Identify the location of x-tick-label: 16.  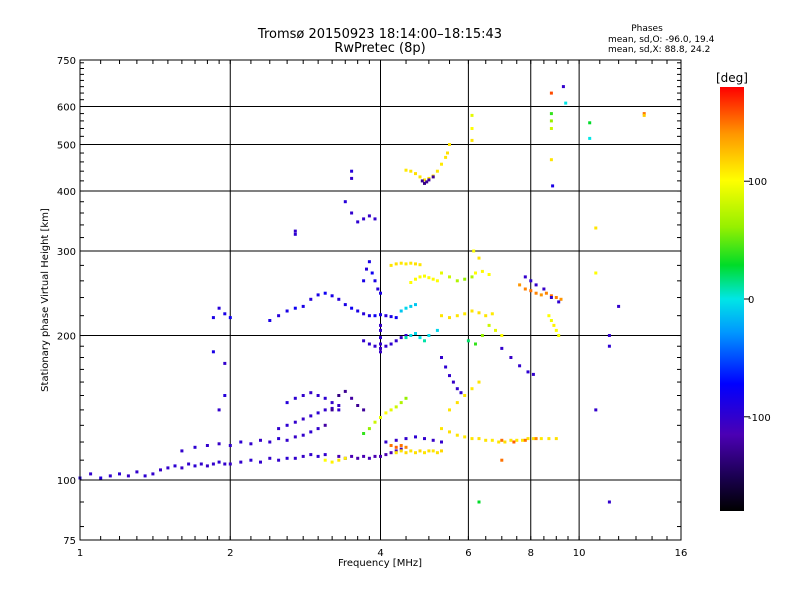
(681, 553).